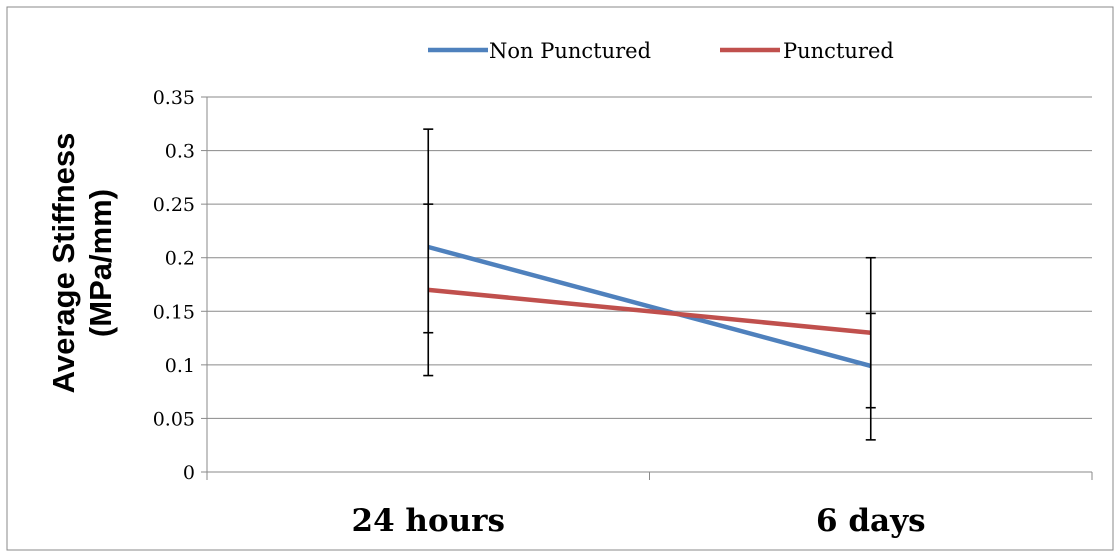 Image resolution: width=1120 pixels, height=557 pixels. What do you see at coordinates (871, 521) in the screenshot?
I see `x-category-label: 6 days` at bounding box center [871, 521].